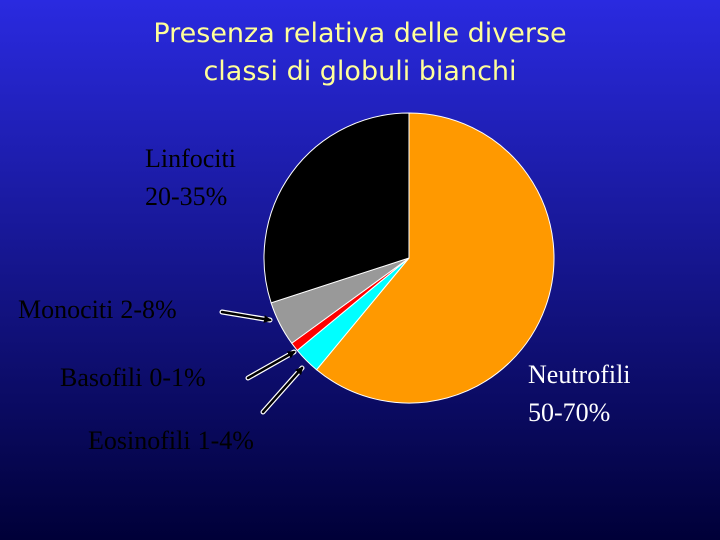 The image size is (720, 540). What do you see at coordinates (101, 377) in the screenshot?
I see `slice-label: Basofili` at bounding box center [101, 377].